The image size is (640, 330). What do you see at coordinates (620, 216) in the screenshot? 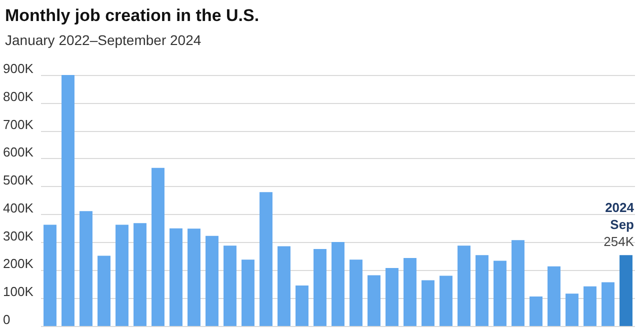
I see `annotation: 2024 Sep` at bounding box center [620, 216].